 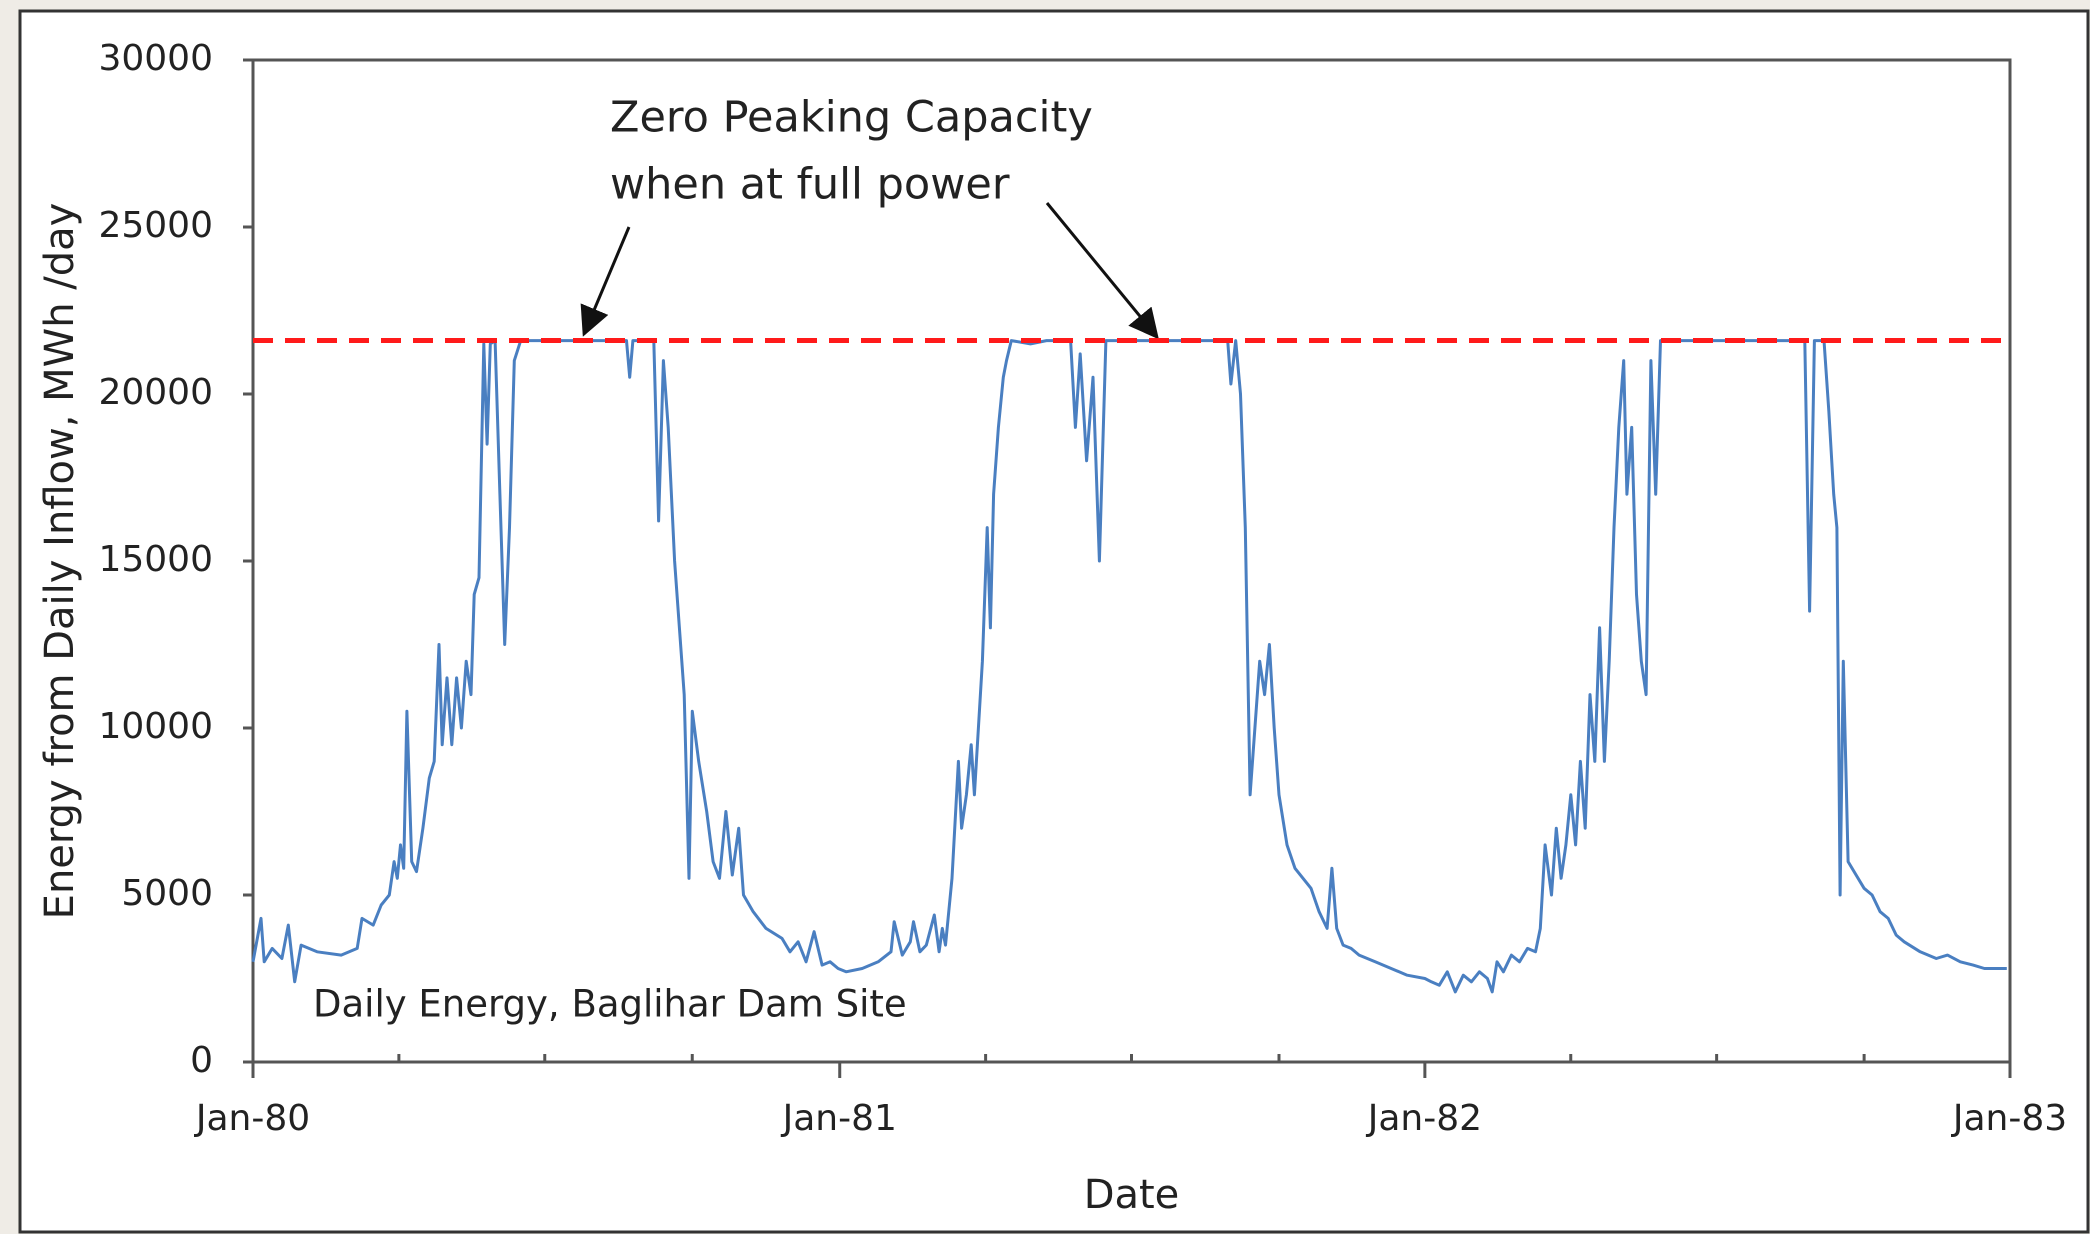 What do you see at coordinates (610, 1004) in the screenshot?
I see `series-label: Daily Energy, Baglihar Dam Site` at bounding box center [610, 1004].